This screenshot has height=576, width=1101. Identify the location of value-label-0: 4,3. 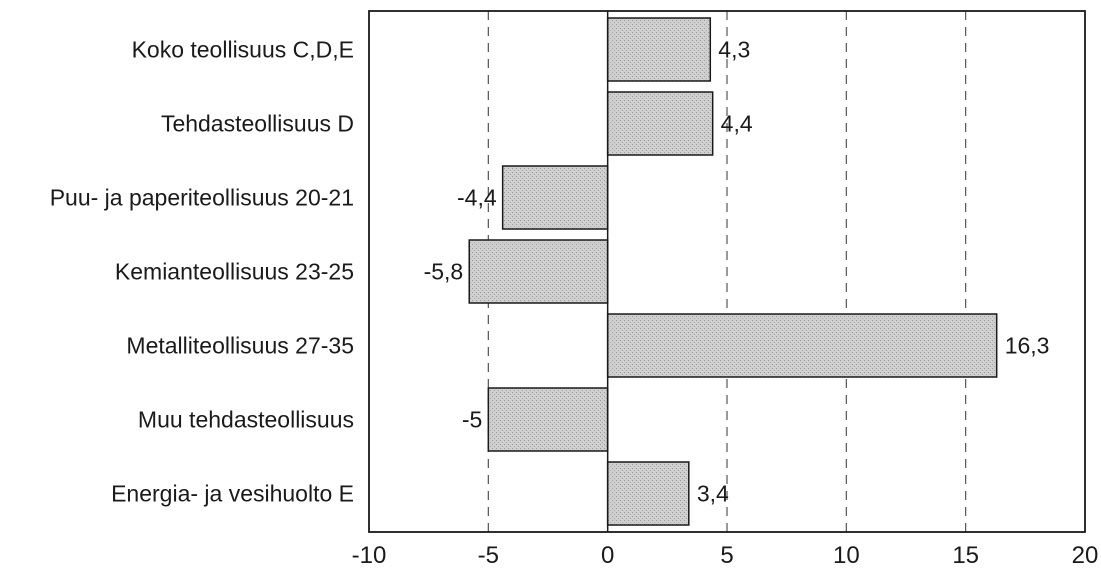
(734, 50).